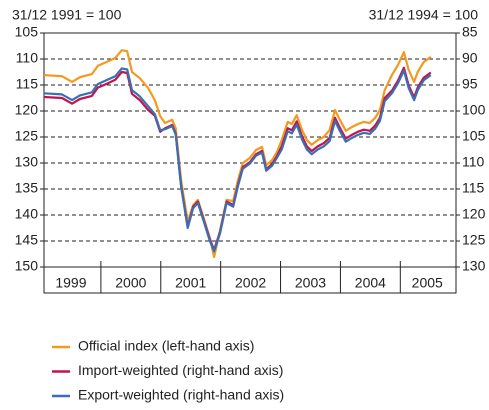 This screenshot has height=410, width=489. What do you see at coordinates (250, 283) in the screenshot?
I see `x-tick-label: 2002` at bounding box center [250, 283].